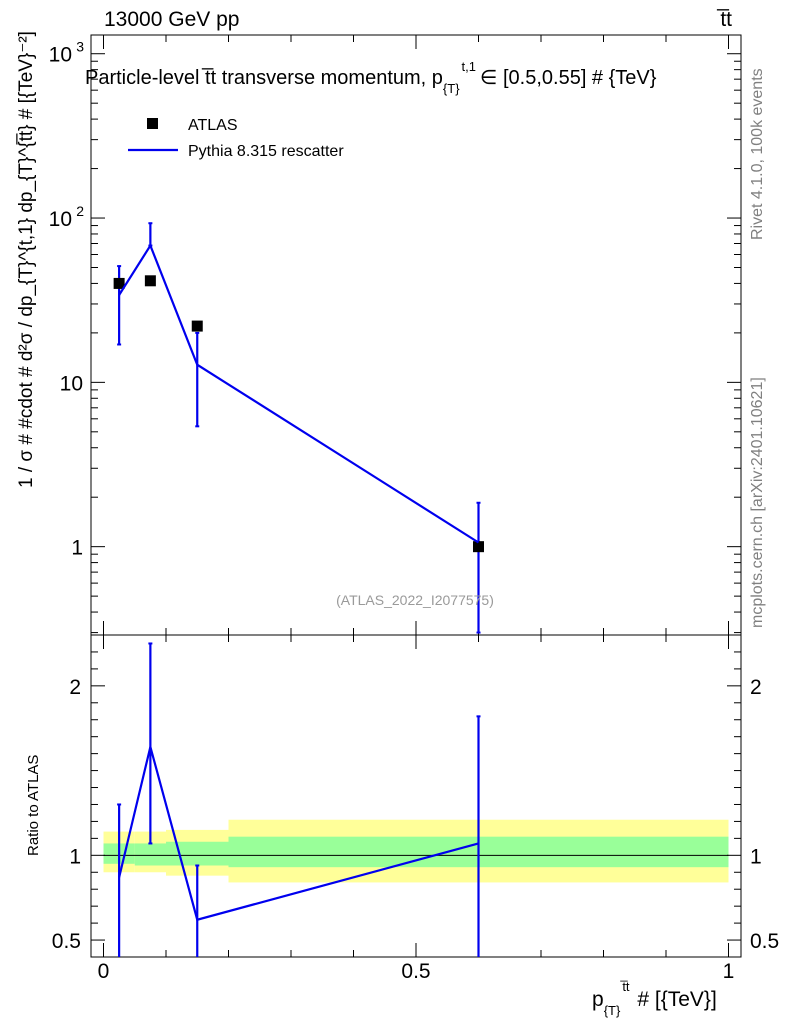 This screenshot has width=786, height=1024. I want to click on x-tick-label: 0, so click(104, 971).